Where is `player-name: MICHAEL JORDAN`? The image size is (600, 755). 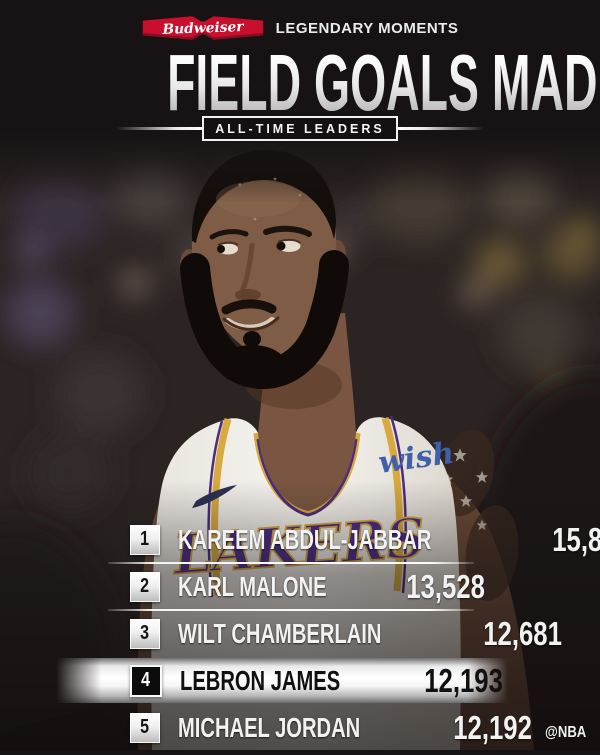
player-name: MICHAEL JORDAN is located at coordinates (269, 727).